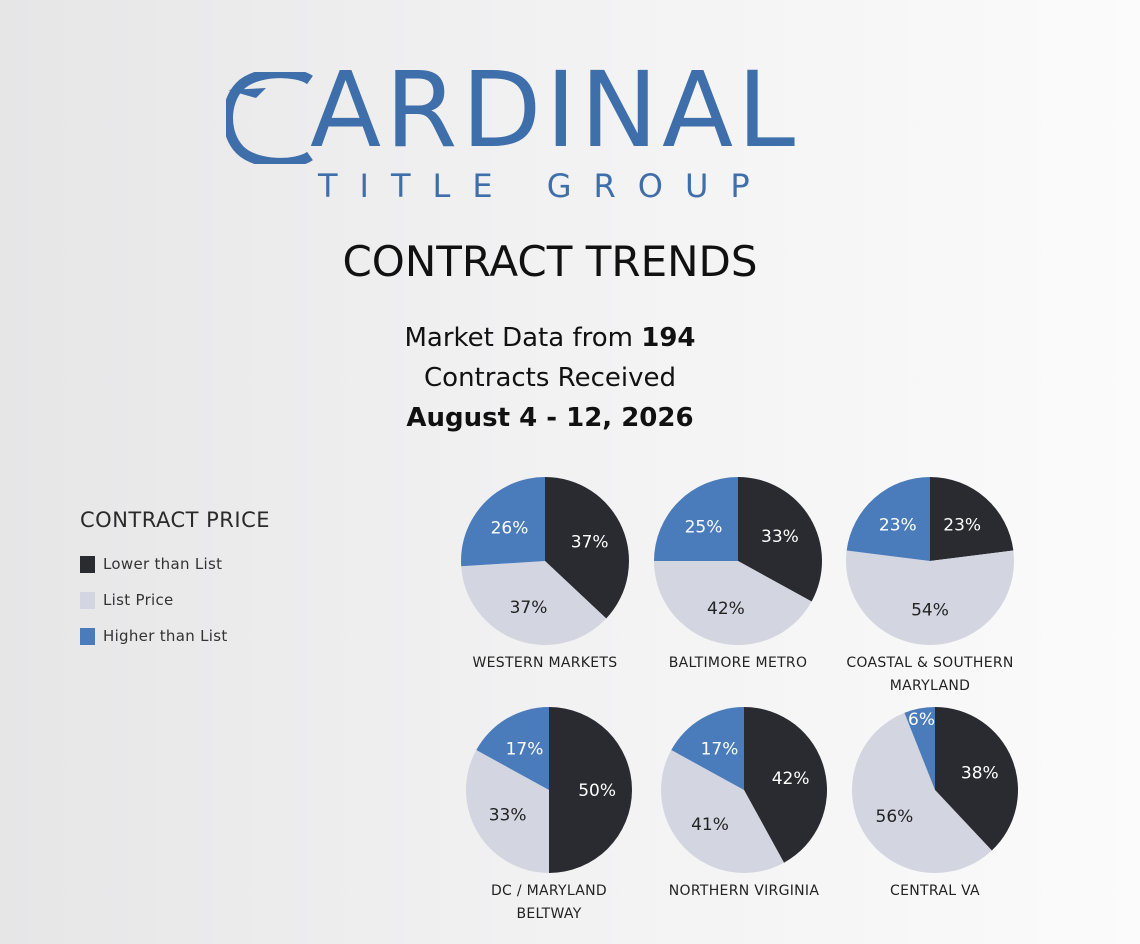 The width and height of the screenshot is (1140, 944). I want to click on pie-chart-1: 37% 37% 26% WESTERN MARKETS, so click(545, 574).